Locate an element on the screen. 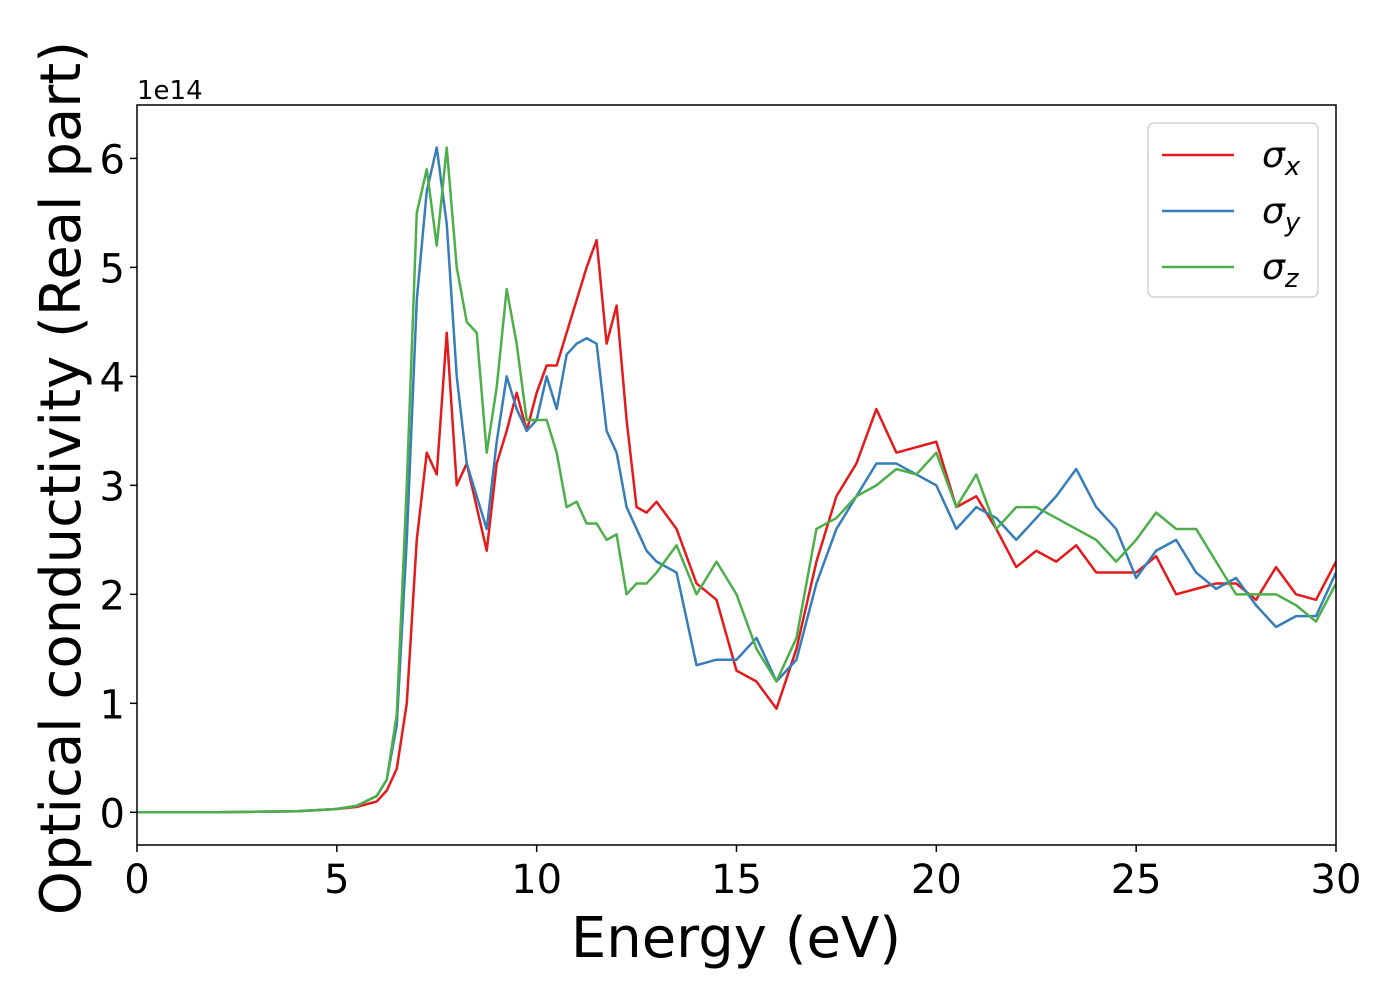 This screenshot has width=1400, height=1000. legend-label: σz is located at coordinates (1281, 270).